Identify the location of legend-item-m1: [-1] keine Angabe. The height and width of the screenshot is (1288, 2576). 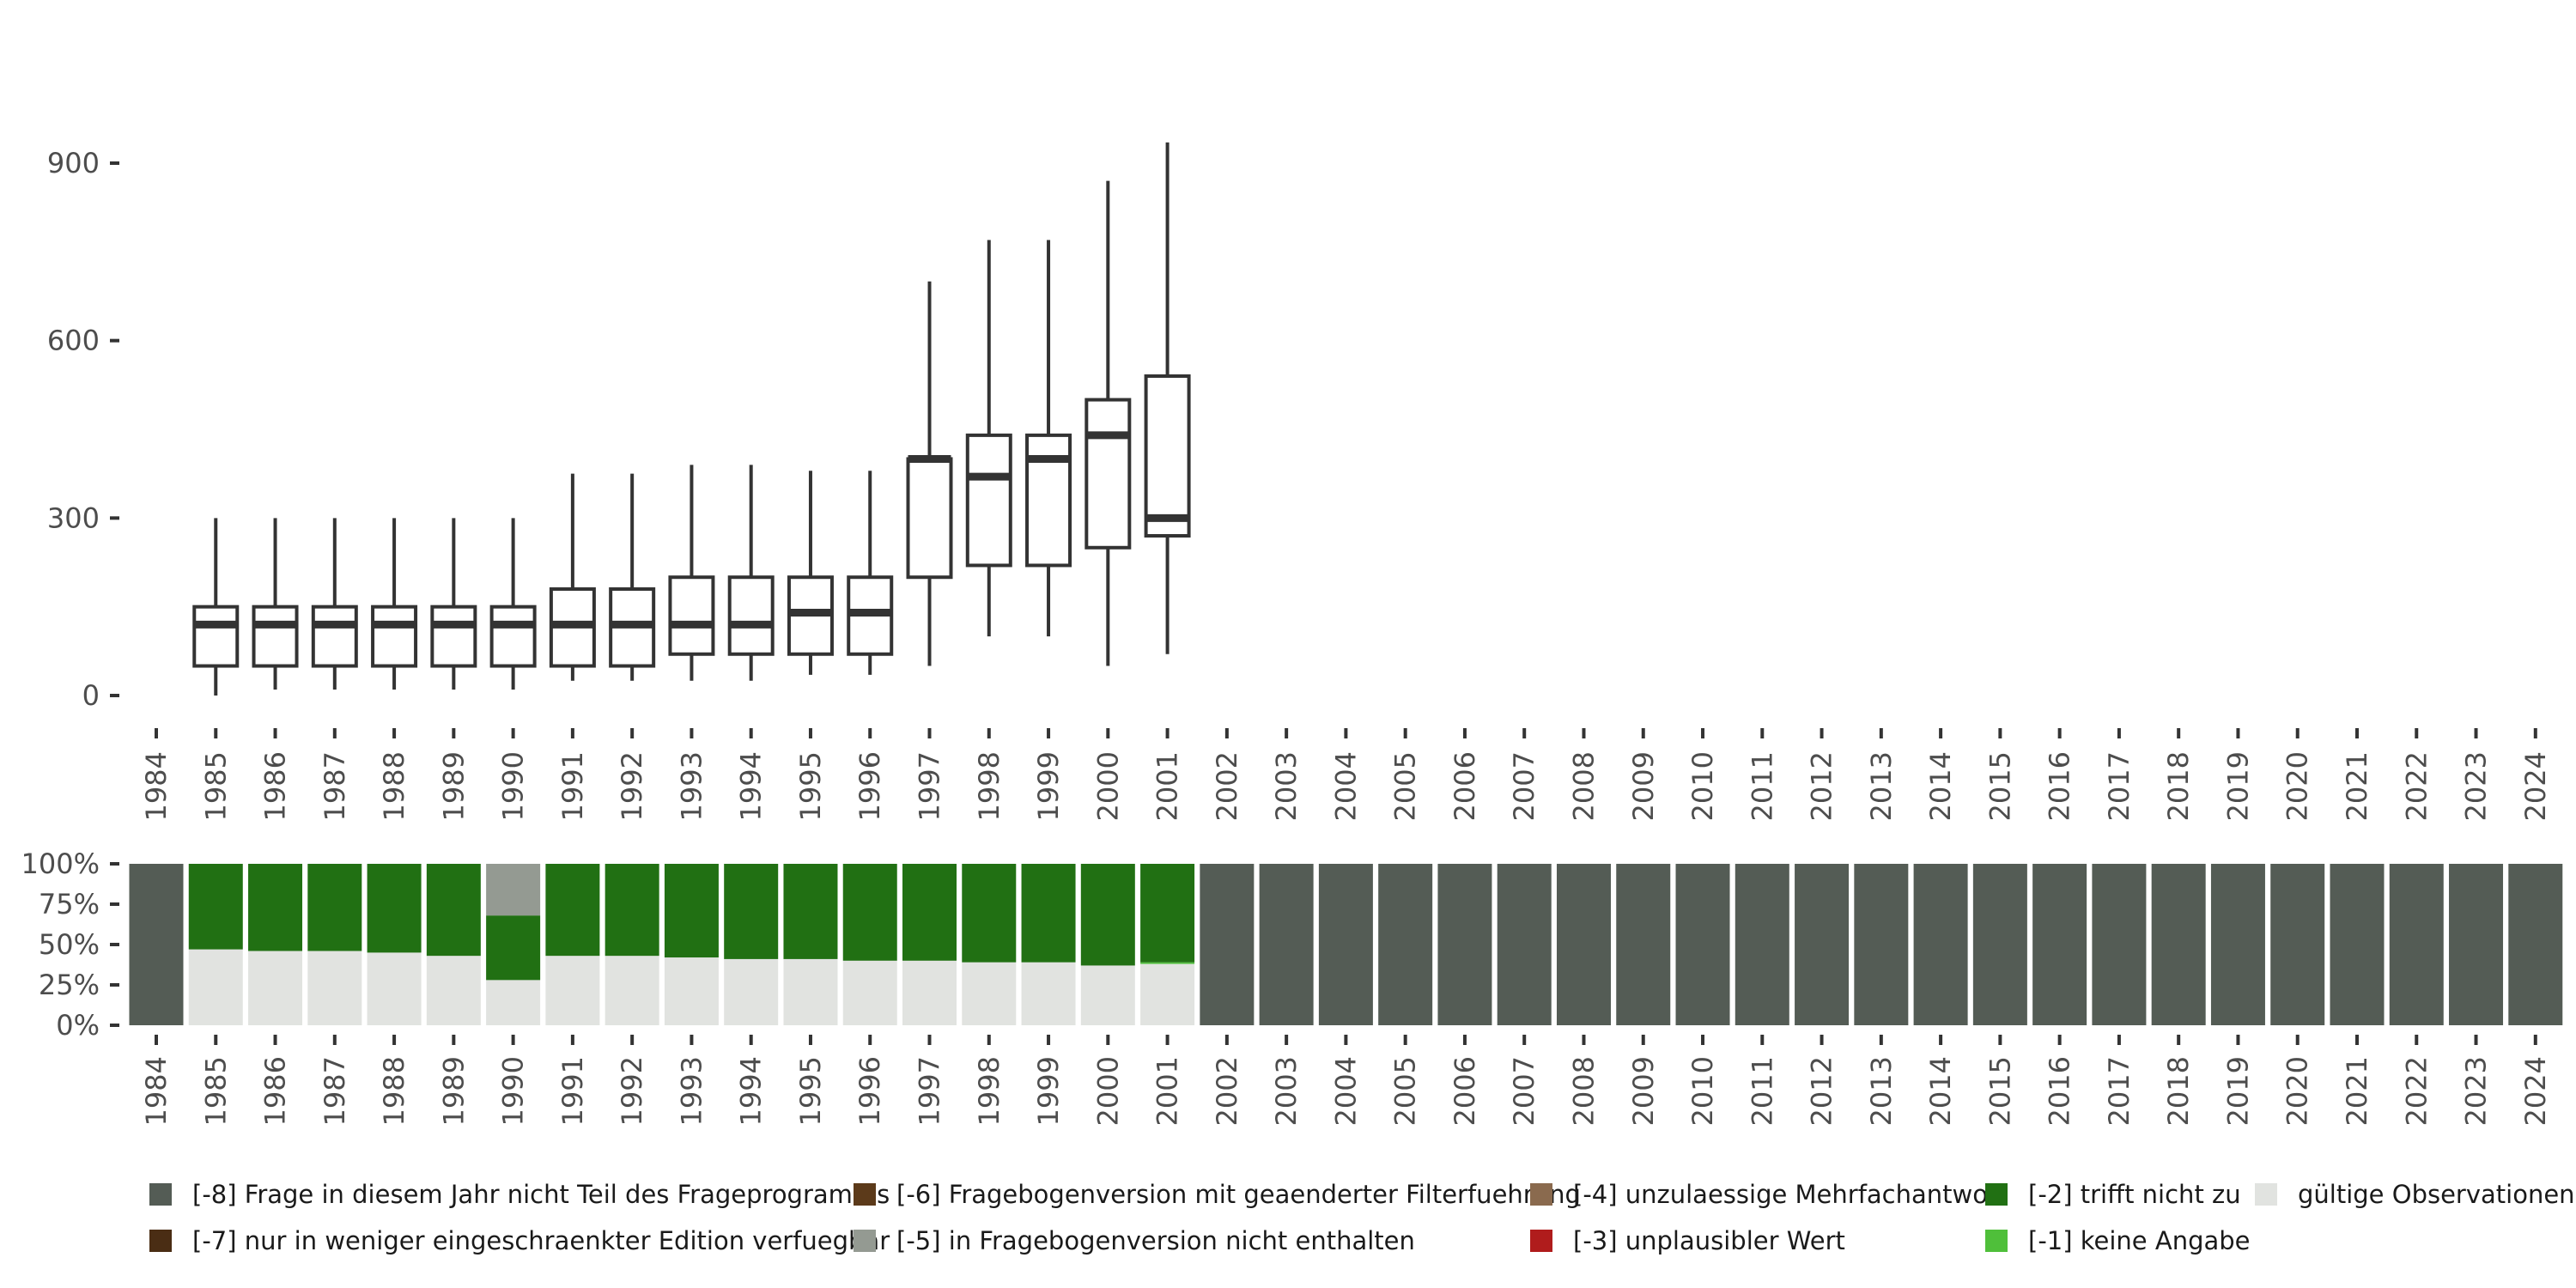
(2118, 1240).